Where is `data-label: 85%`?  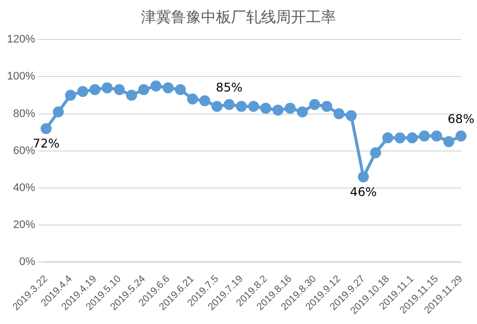
data-label: 85% is located at coordinates (229, 87).